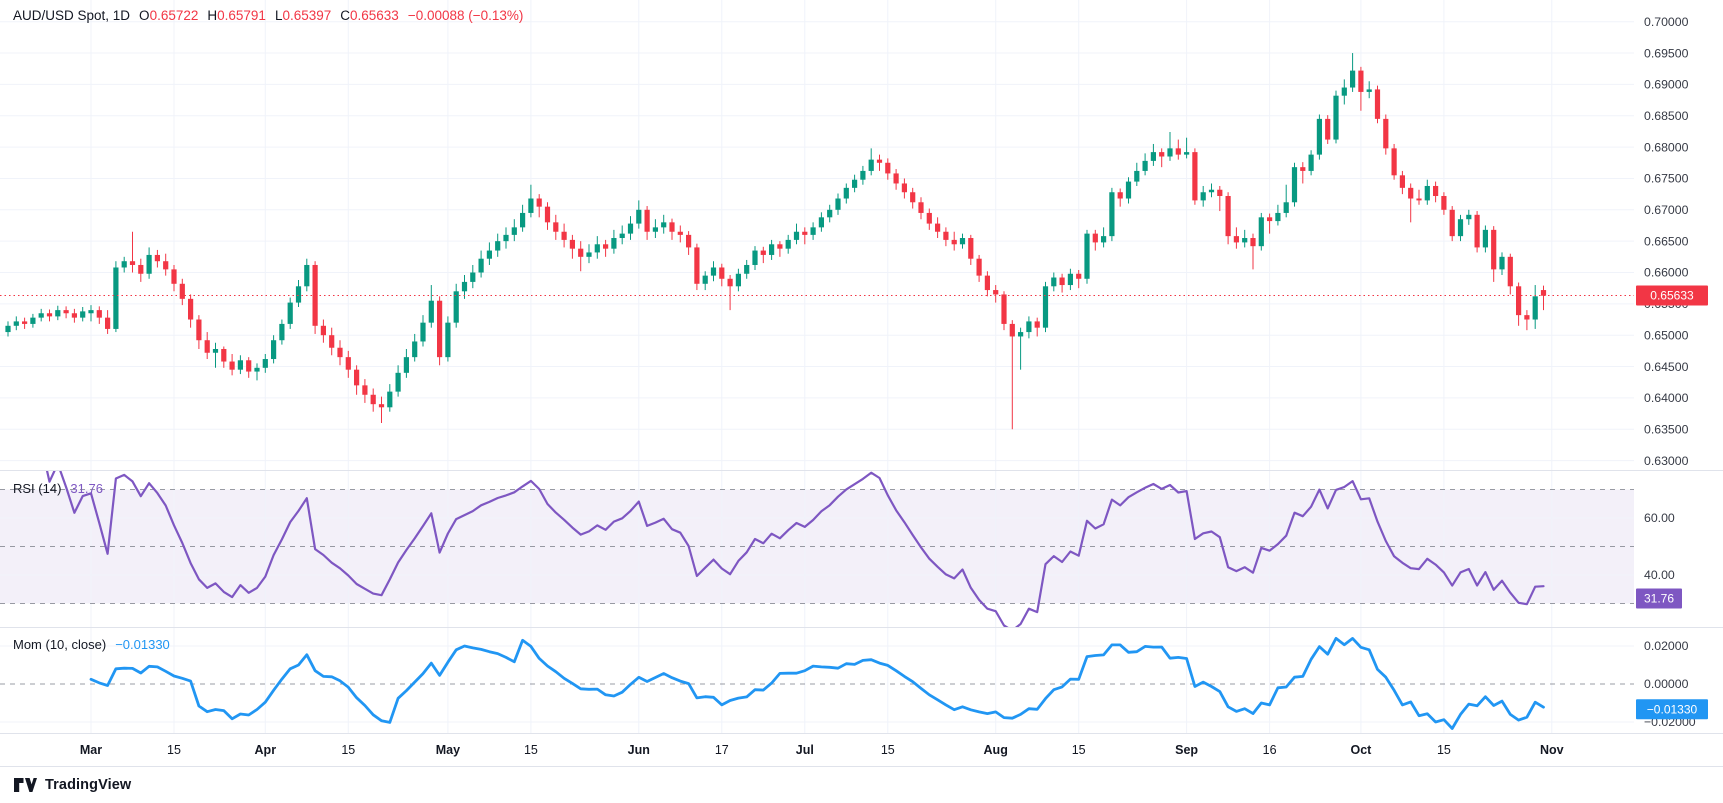  I want to click on rsi-gridlines, so click(817, 546).